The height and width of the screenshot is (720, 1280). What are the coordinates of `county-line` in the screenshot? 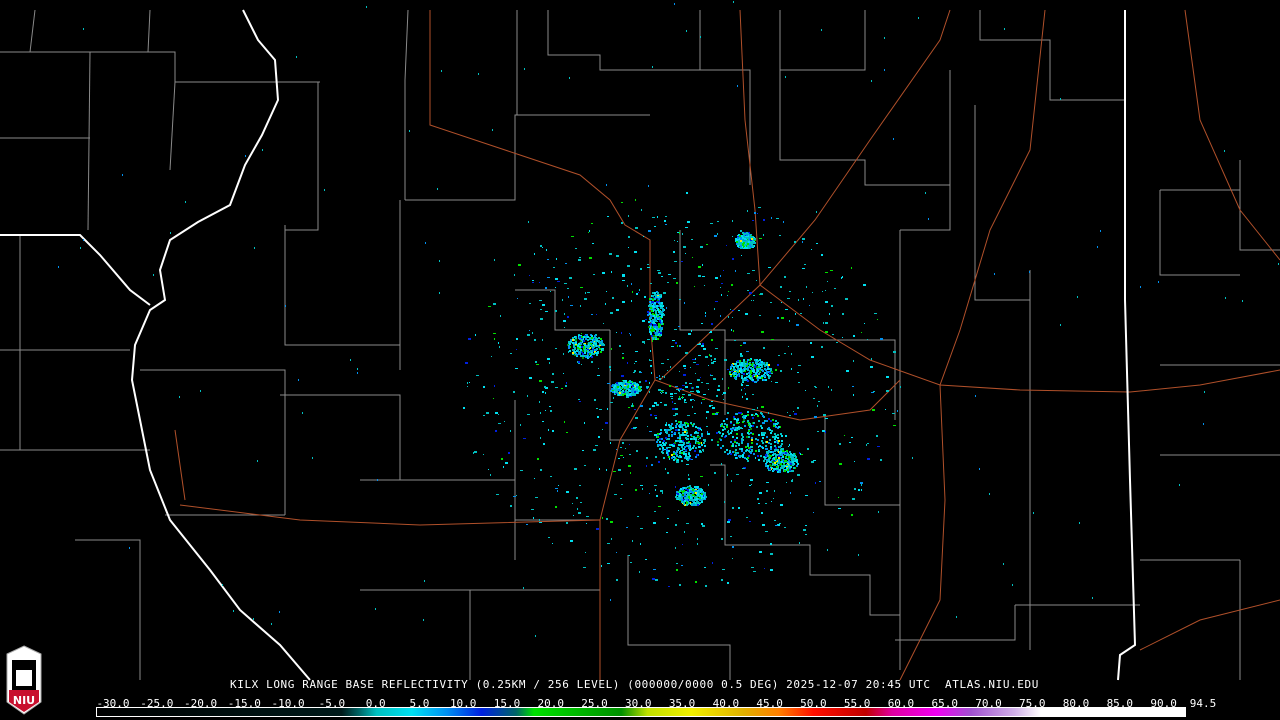 It's located at (1052, 55).